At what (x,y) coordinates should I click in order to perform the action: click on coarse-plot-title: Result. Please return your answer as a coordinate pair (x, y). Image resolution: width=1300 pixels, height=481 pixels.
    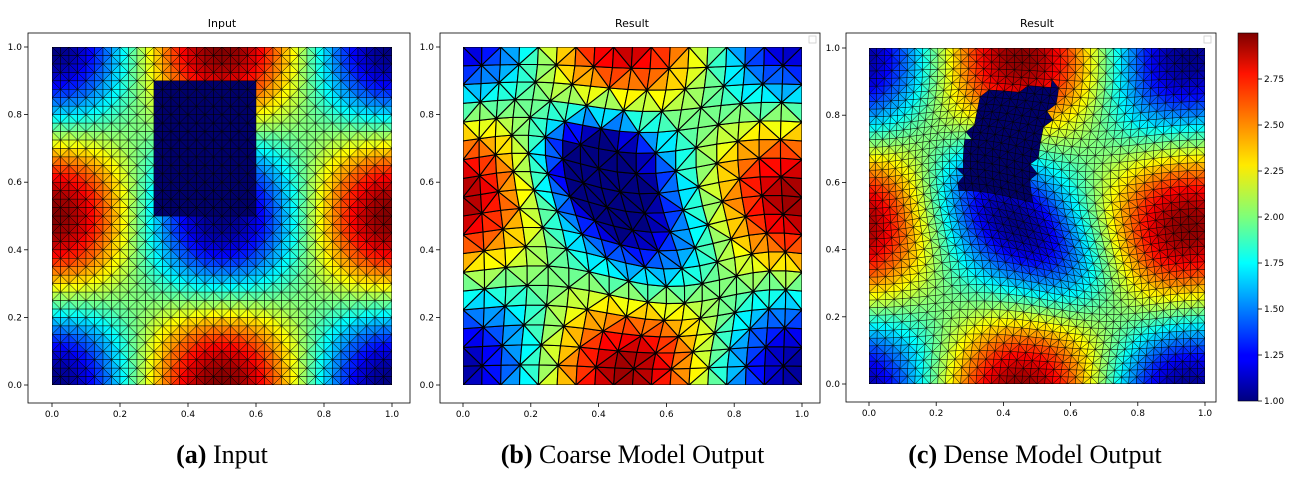
    Looking at the image, I should click on (632, 23).